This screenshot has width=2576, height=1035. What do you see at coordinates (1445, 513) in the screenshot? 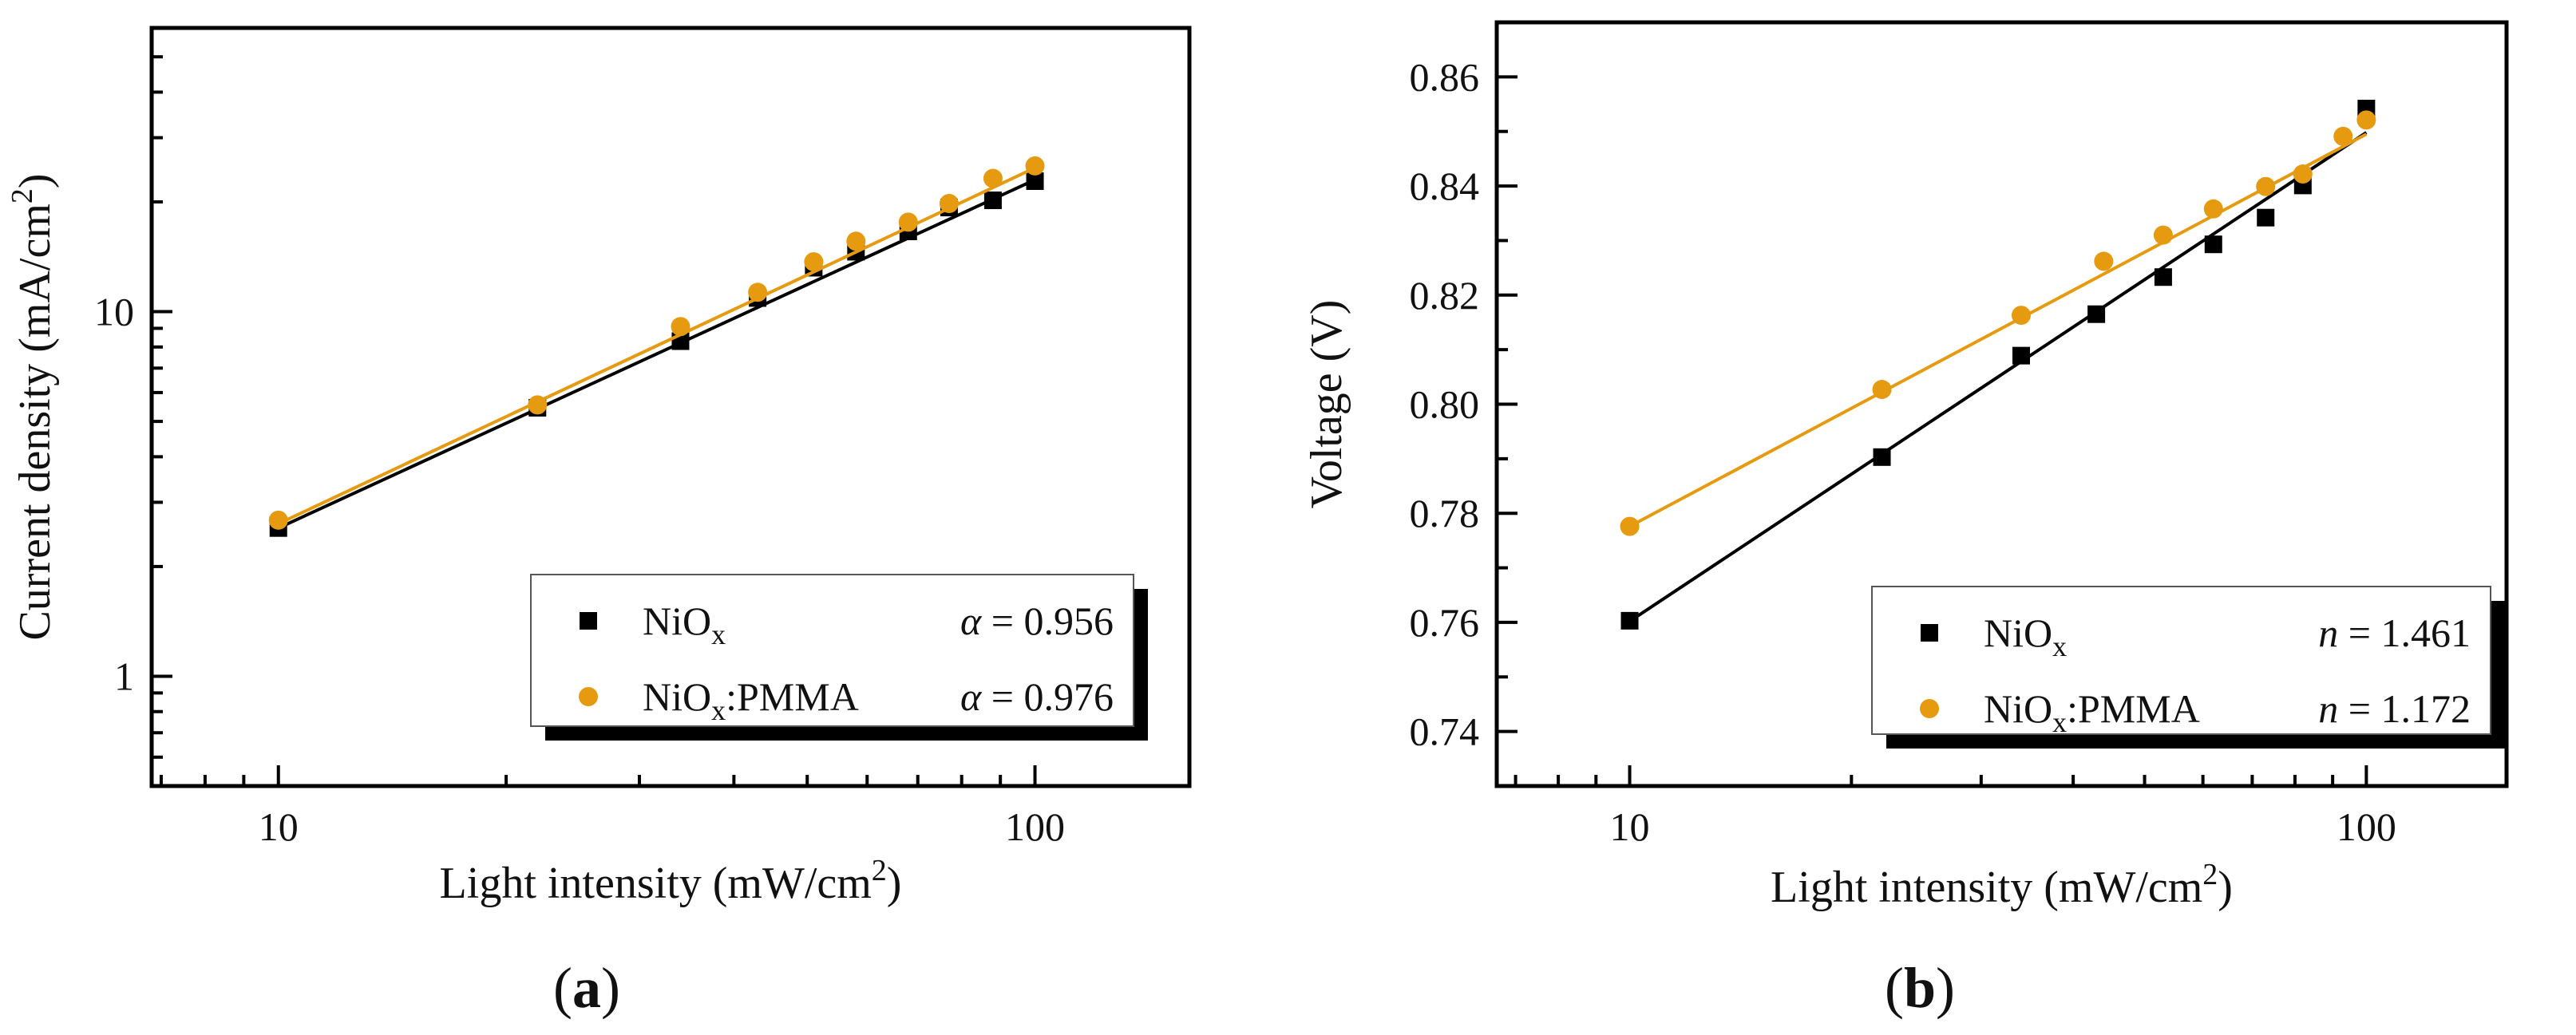
I see `y-tick-label: 0.78` at bounding box center [1445, 513].